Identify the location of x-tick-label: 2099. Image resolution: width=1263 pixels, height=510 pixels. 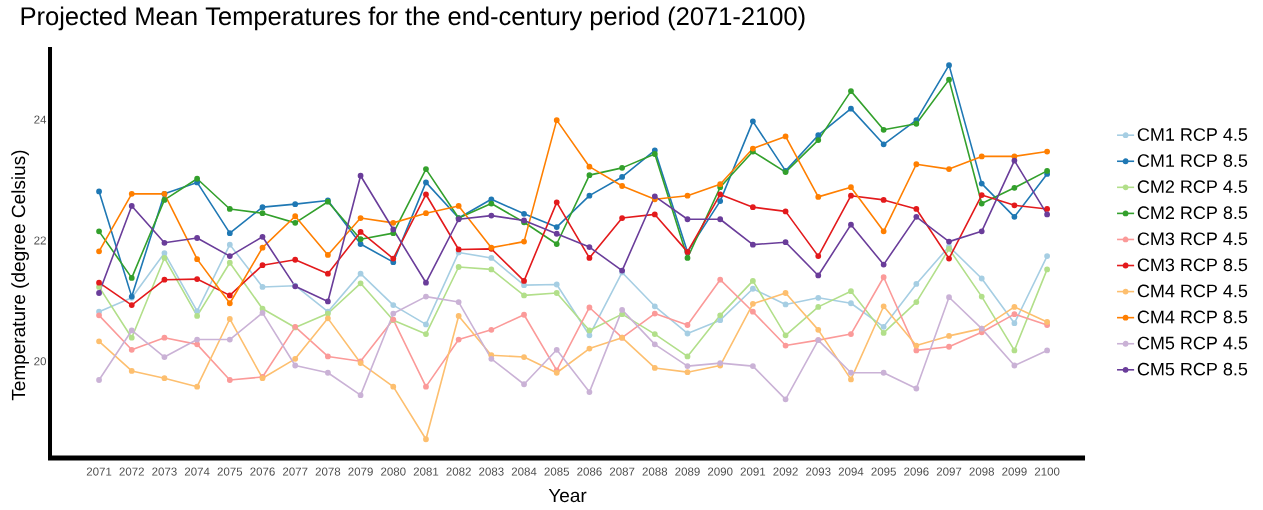
(1014, 471).